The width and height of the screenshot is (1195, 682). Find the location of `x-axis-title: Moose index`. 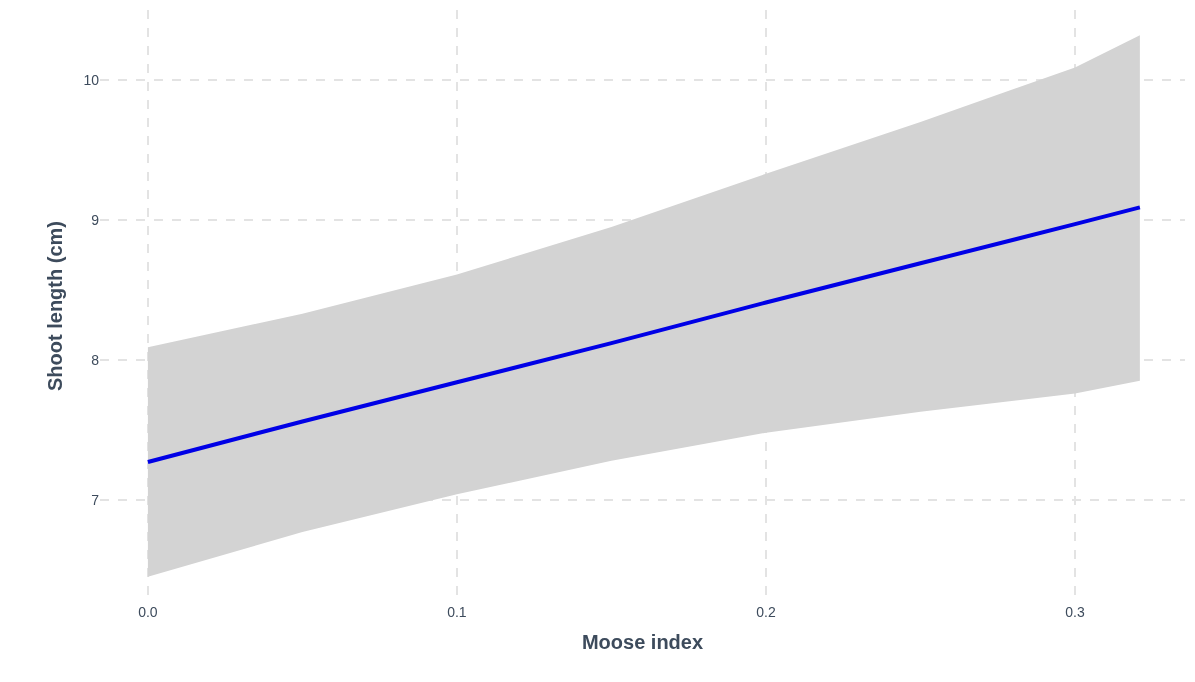

x-axis-title: Moose index is located at coordinates (642, 641).